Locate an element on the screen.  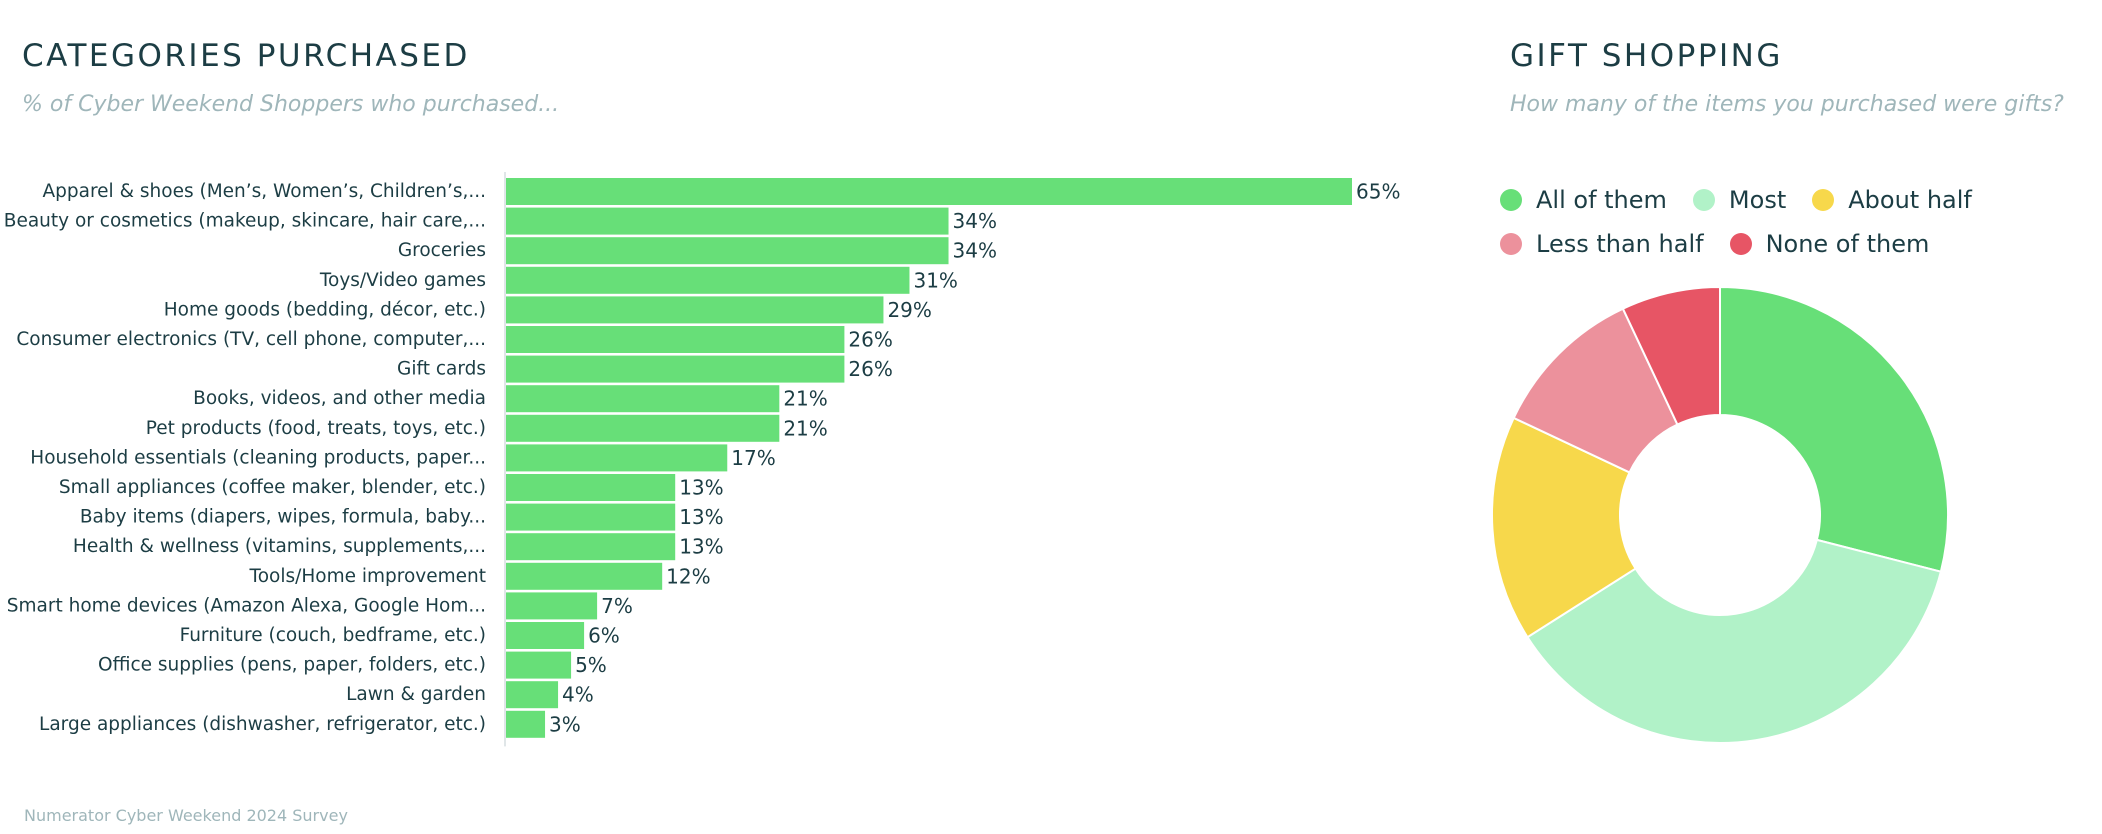
legend-row: All of them Most About half is located at coordinates (1780, 200).